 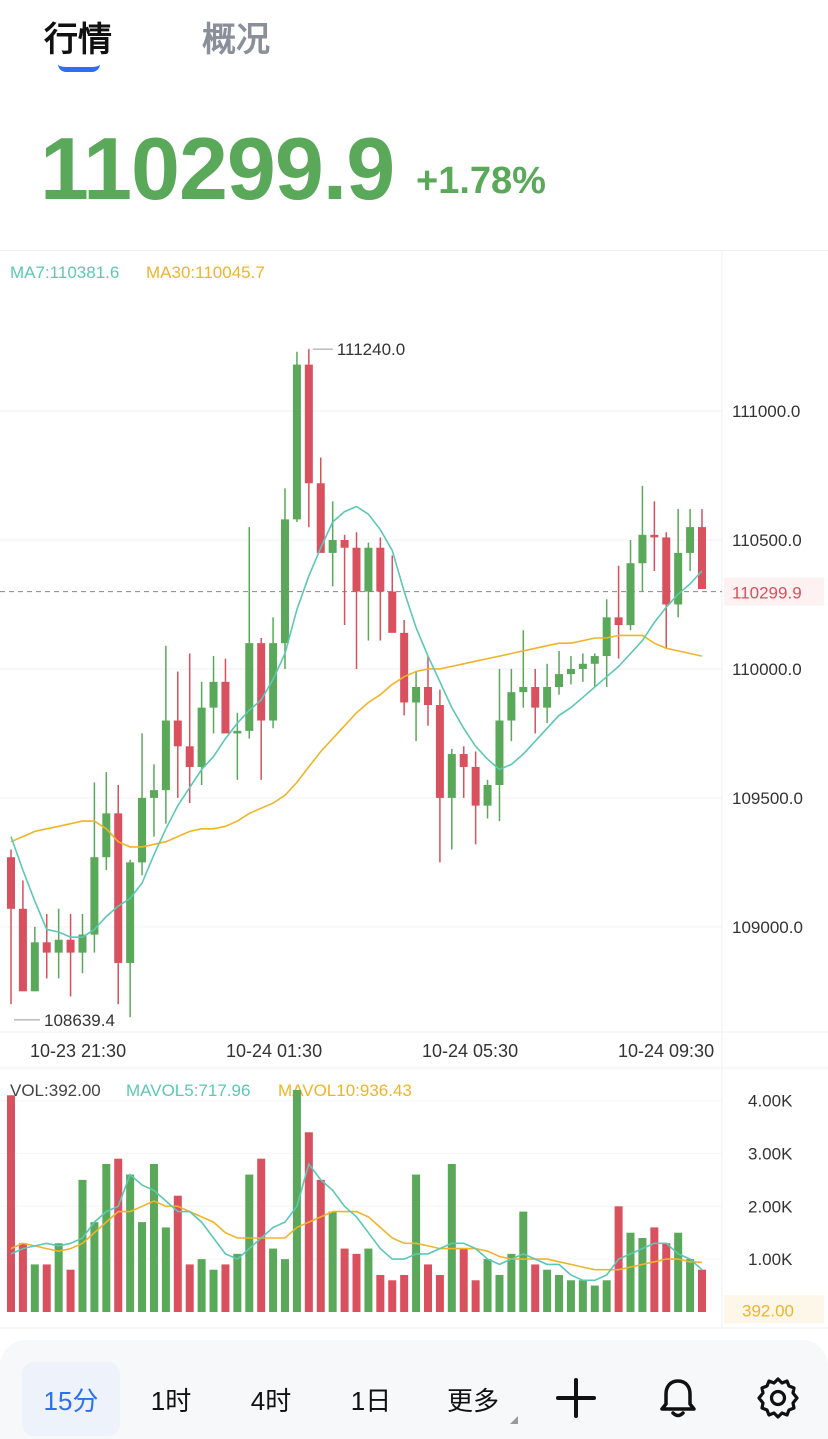 What do you see at coordinates (79, 1020) in the screenshot?
I see `low-label: 108639.4` at bounding box center [79, 1020].